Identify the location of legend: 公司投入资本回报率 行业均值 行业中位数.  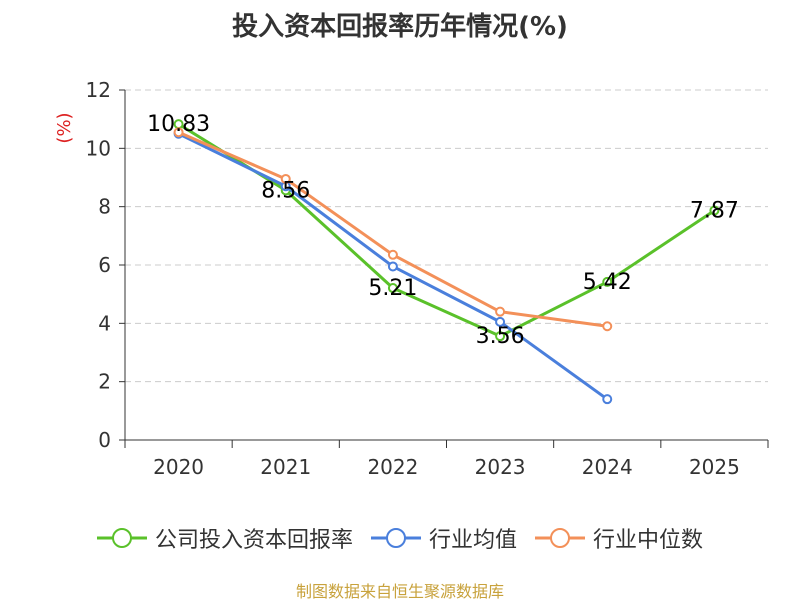
(400, 538).